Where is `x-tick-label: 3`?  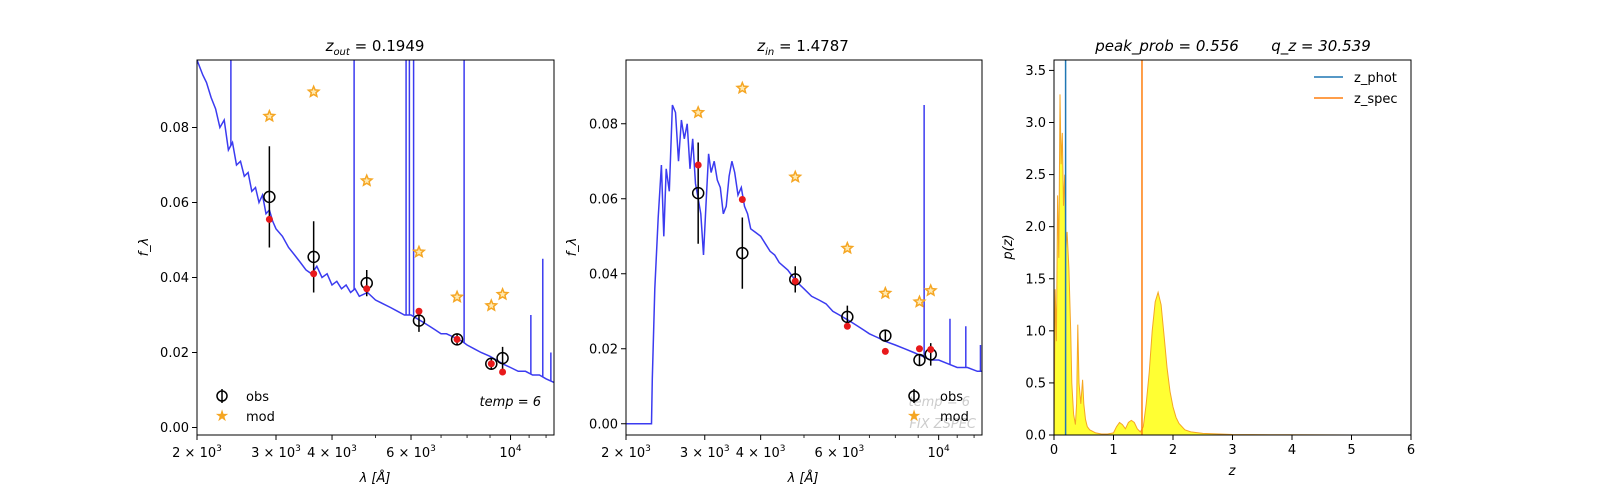
x-tick-label: 3 is located at coordinates (1232, 450).